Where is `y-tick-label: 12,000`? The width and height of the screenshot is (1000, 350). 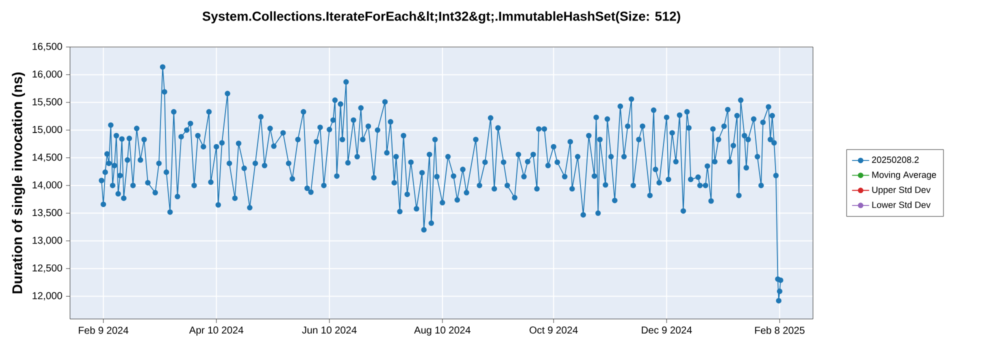 y-tick-label: 12,000 is located at coordinates (47, 296).